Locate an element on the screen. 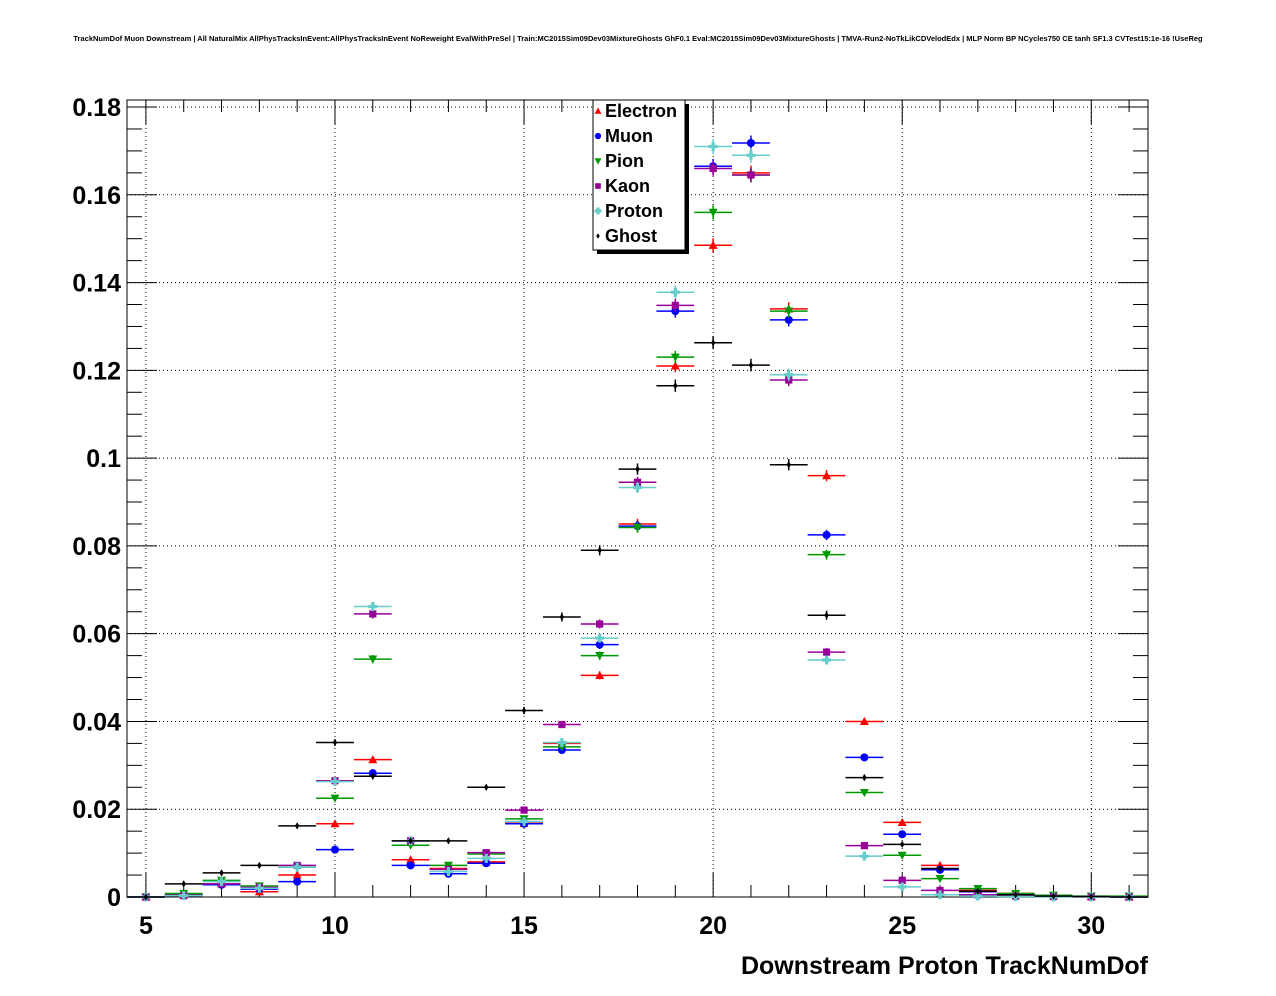 The image size is (1276, 996). legend-label-electron: Electron is located at coordinates (641, 111).